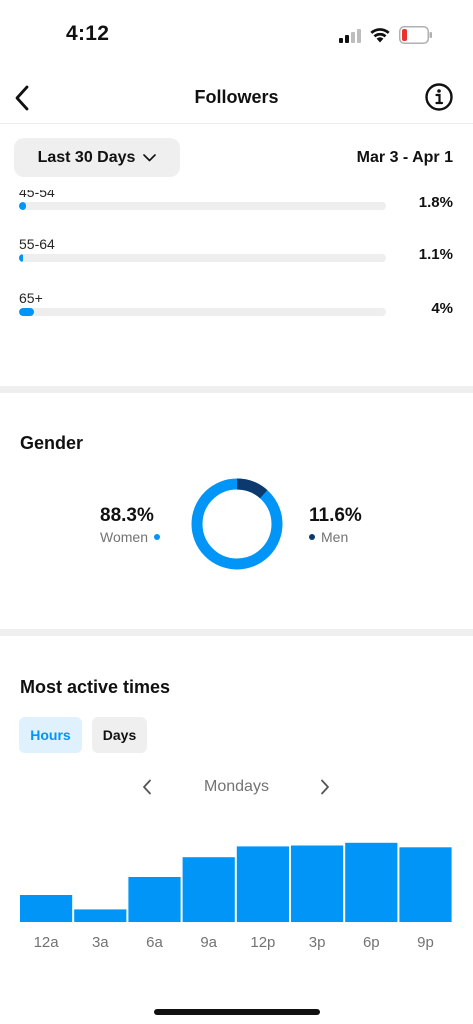 This screenshot has width=473, height=1024. Describe the element at coordinates (236, 31) in the screenshot. I see `status-bar: 4:12` at that location.